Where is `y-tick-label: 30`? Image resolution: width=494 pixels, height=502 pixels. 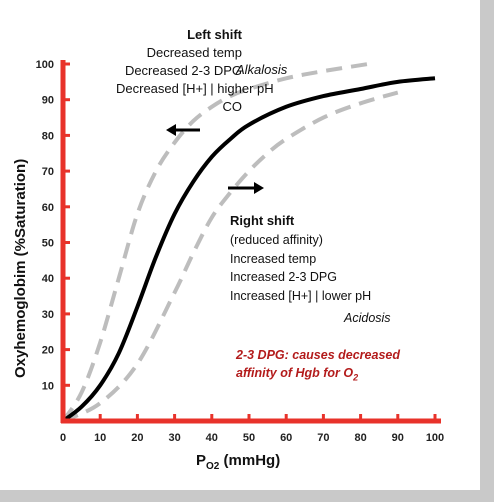 y-tick-label: 30 is located at coordinates (48, 315).